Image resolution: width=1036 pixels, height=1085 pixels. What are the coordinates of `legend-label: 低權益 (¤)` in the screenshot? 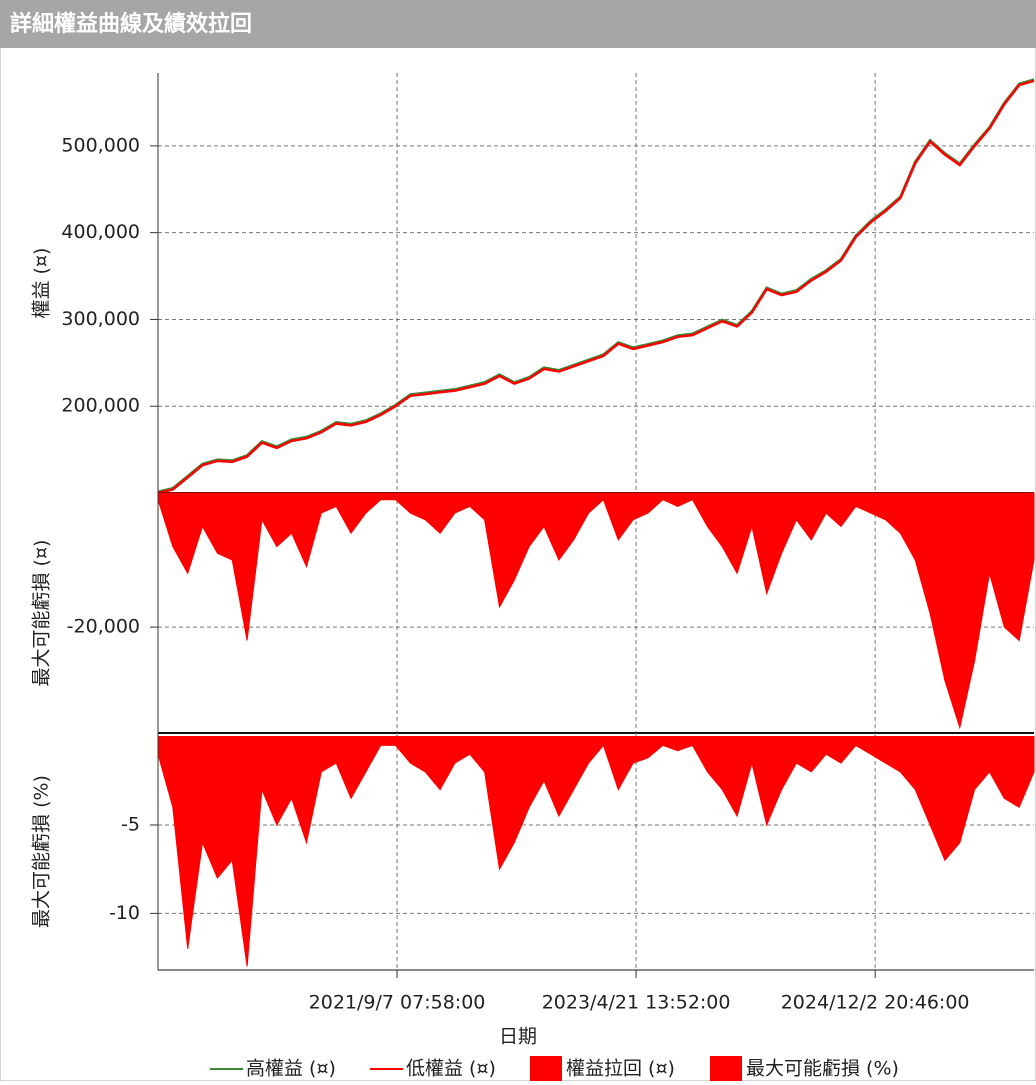 It's located at (451, 1069).